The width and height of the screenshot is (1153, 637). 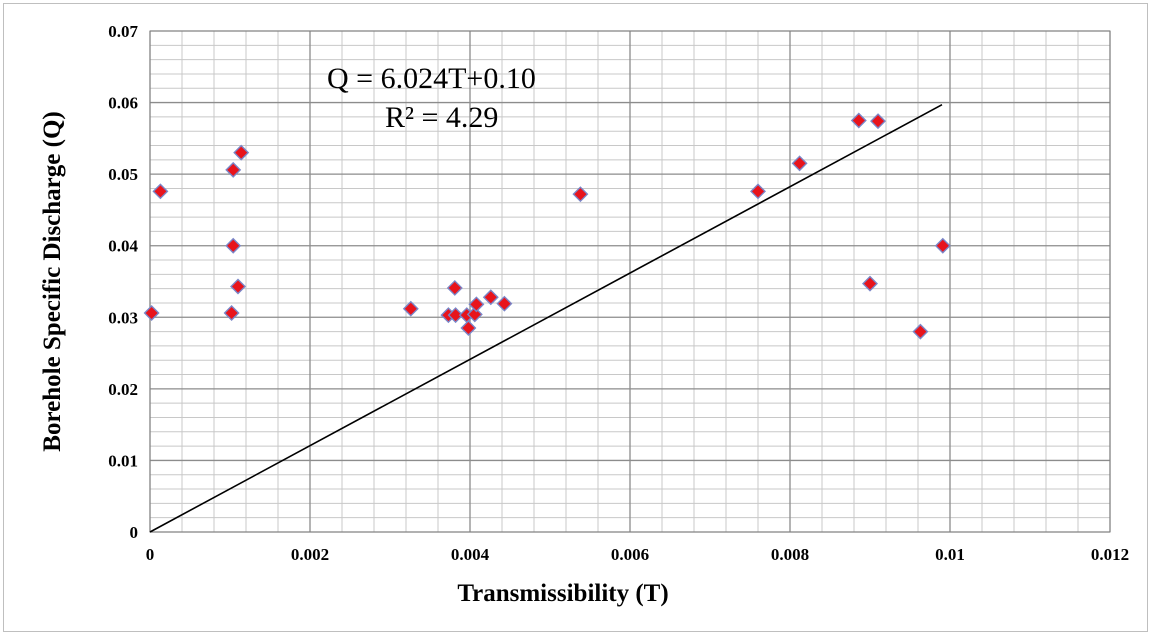 I want to click on x-tick-label: 0.004, so click(x=470, y=554).